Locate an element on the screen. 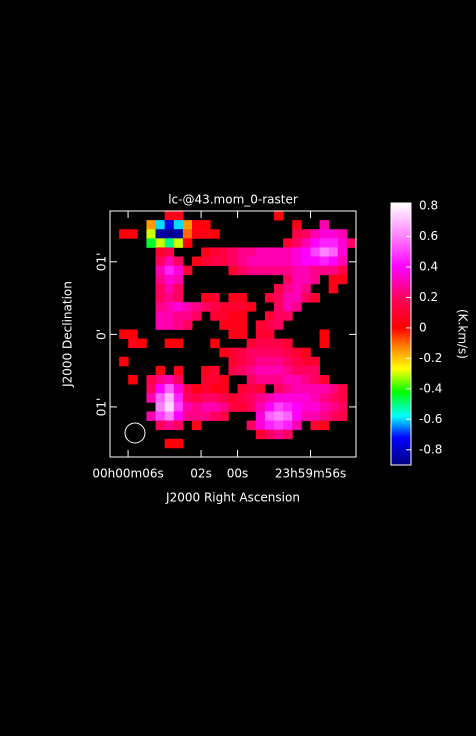  x-axis-label: J2000 Right Ascension is located at coordinates (232, 498).